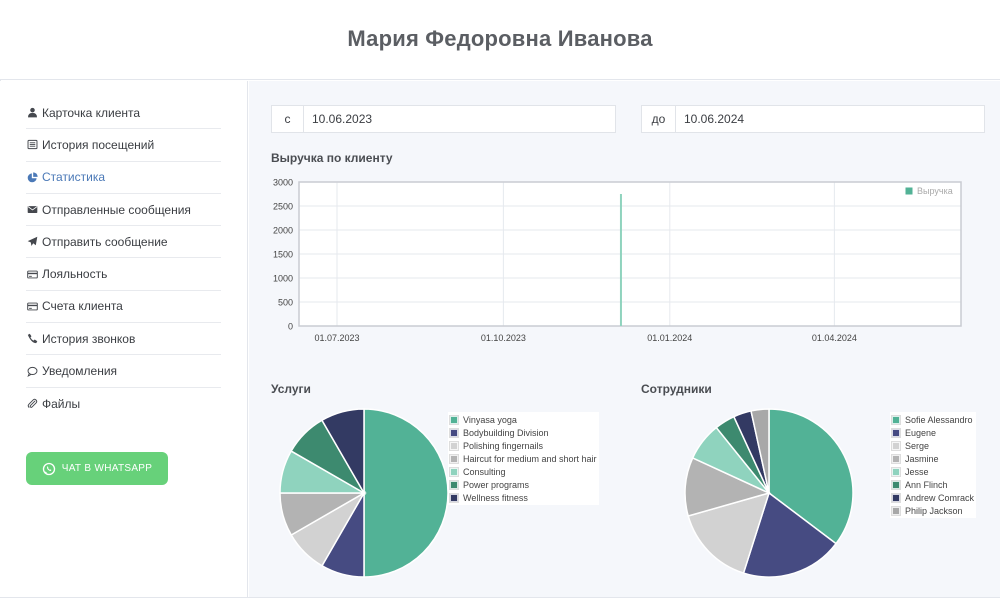 The width and height of the screenshot is (1000, 612). What do you see at coordinates (283, 231) in the screenshot?
I see `y-tick-label: 2000` at bounding box center [283, 231].